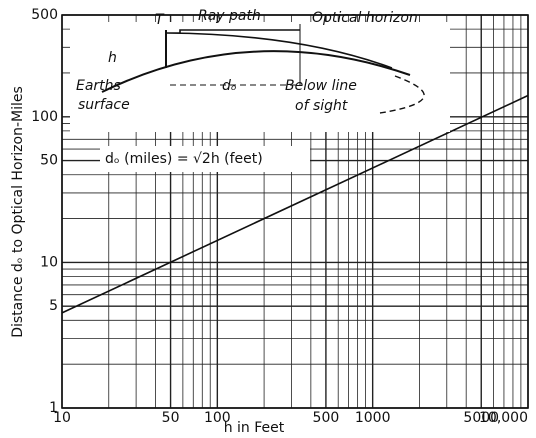 The width and height of the screenshot is (536, 438). I want to click on annotation: of sight, so click(321, 106).